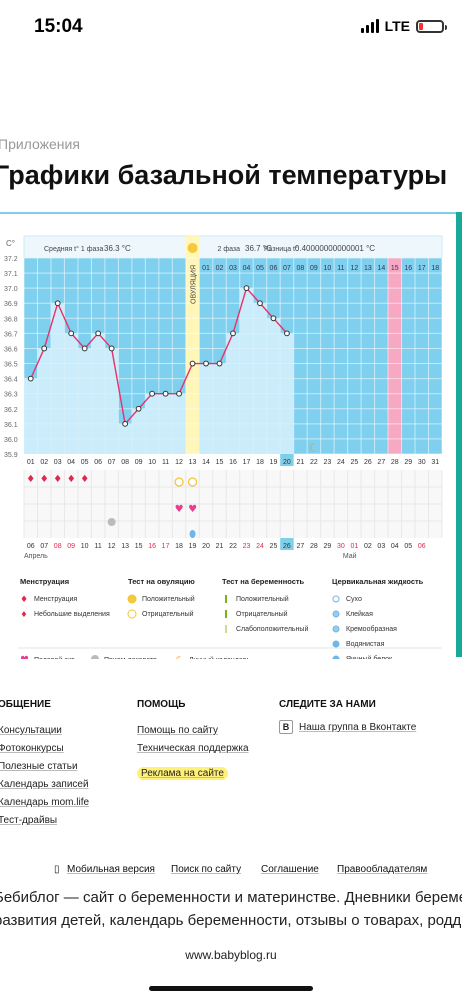  I want to click on y-tick-label: 36.3, so click(11, 395).